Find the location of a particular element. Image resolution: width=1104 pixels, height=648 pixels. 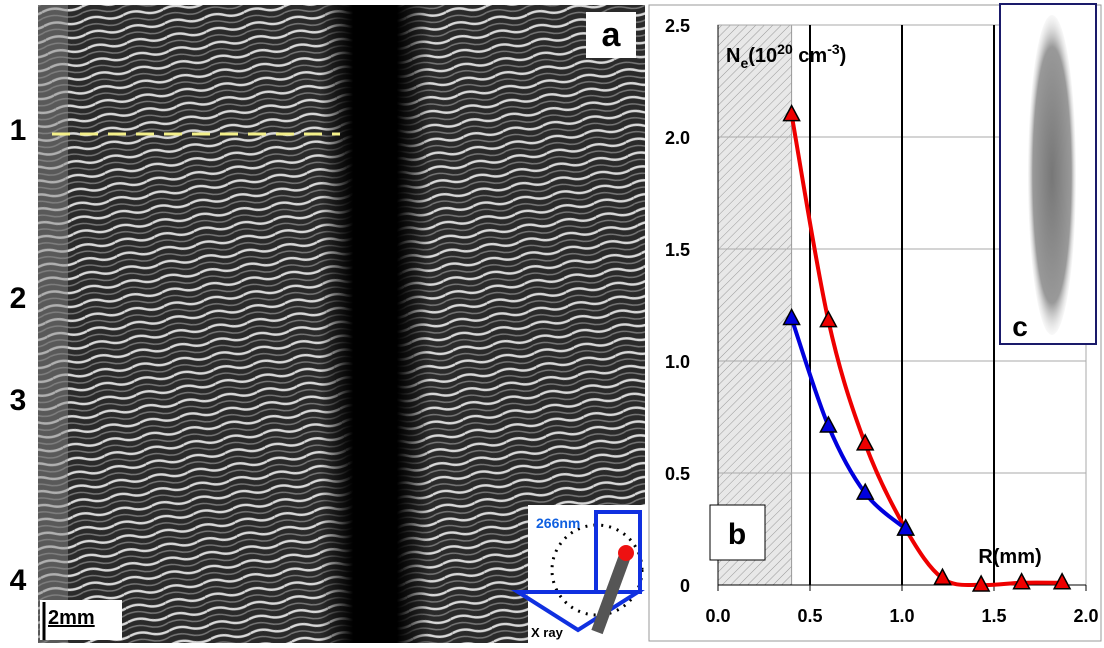

row-label: 1 is located at coordinates (18, 130).